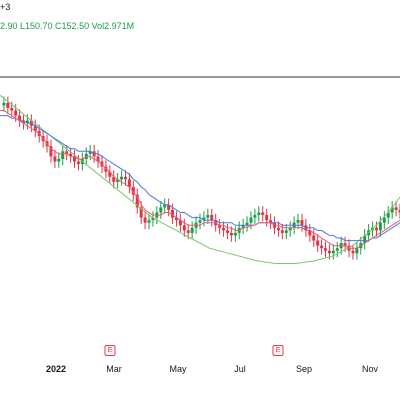 The width and height of the screenshot is (400, 400). Describe the element at coordinates (370, 369) in the screenshot. I see `x-tick-label: Nov` at that location.